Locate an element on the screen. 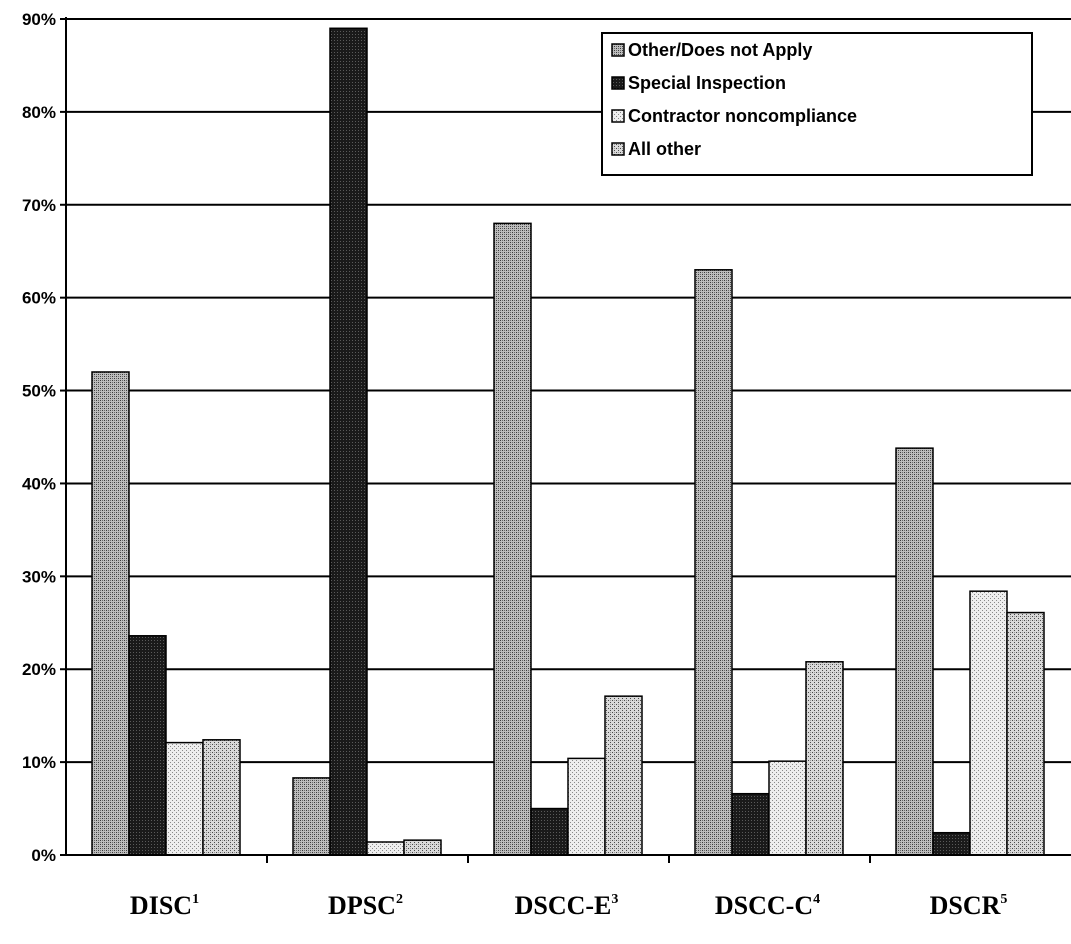 The height and width of the screenshot is (944, 1071). bar-all-other-dscc-e is located at coordinates (623, 775).